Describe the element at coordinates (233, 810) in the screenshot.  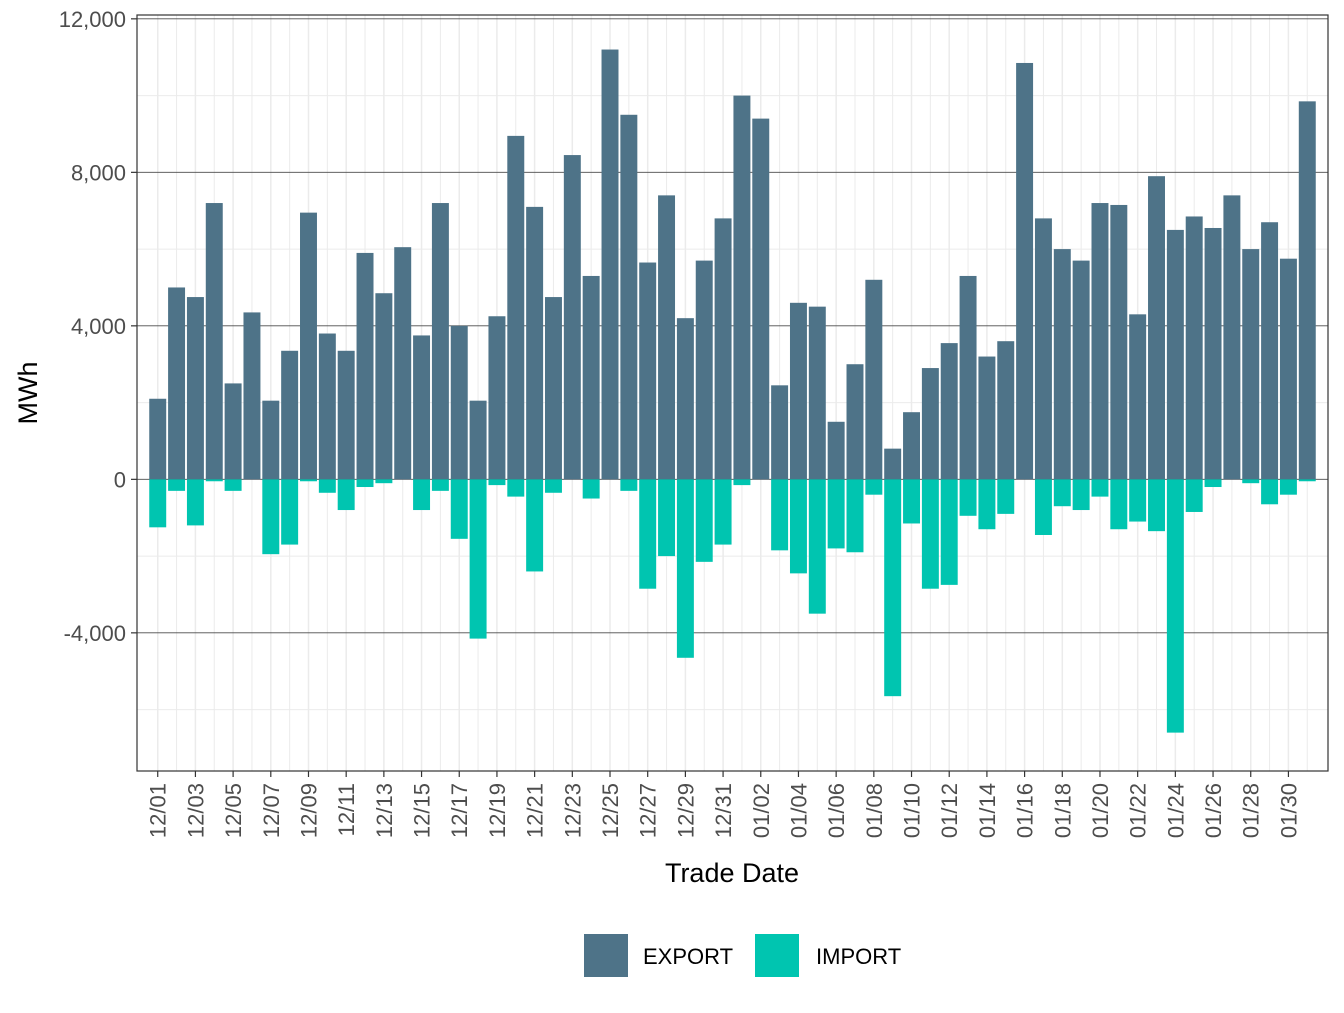
I see `x-tick-label: 12/05` at that location.